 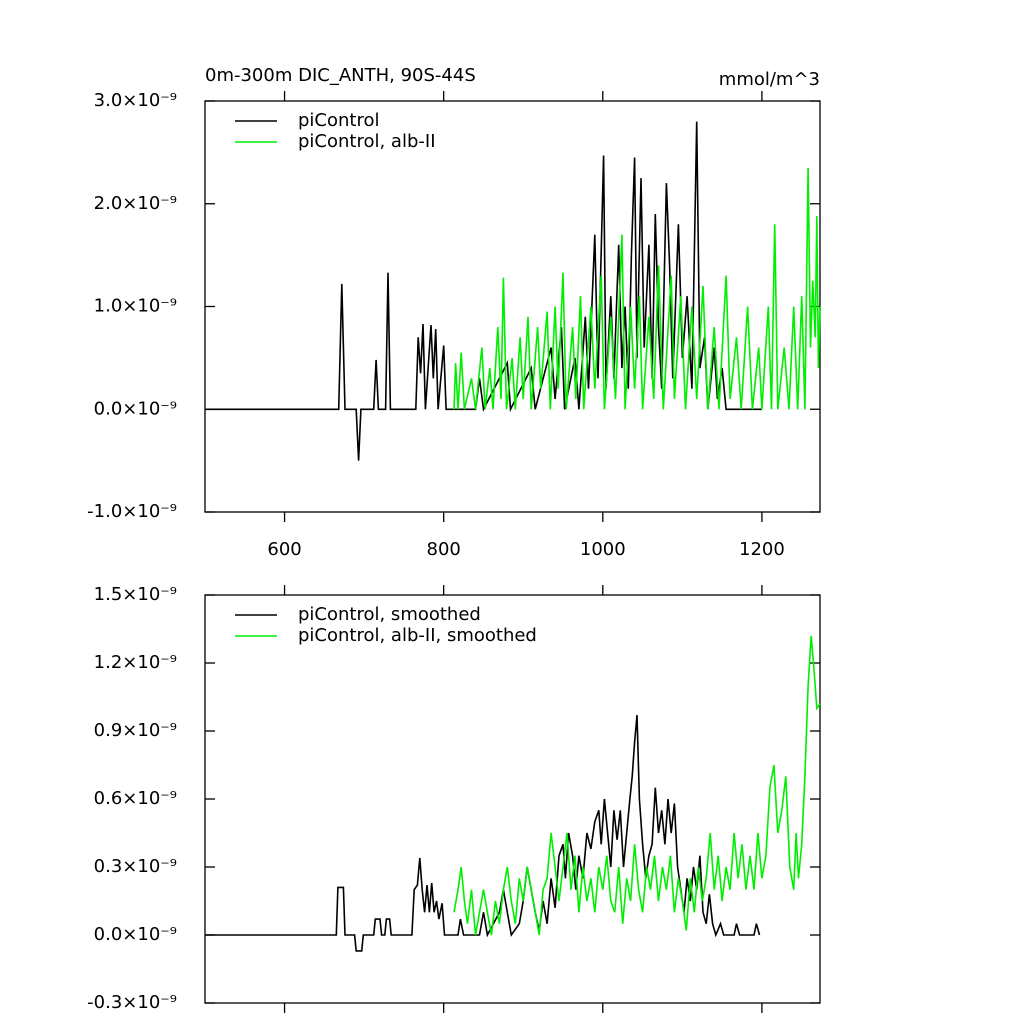 I want to click on y-tick-label: -1.0×10⁻⁹, so click(x=132, y=511).